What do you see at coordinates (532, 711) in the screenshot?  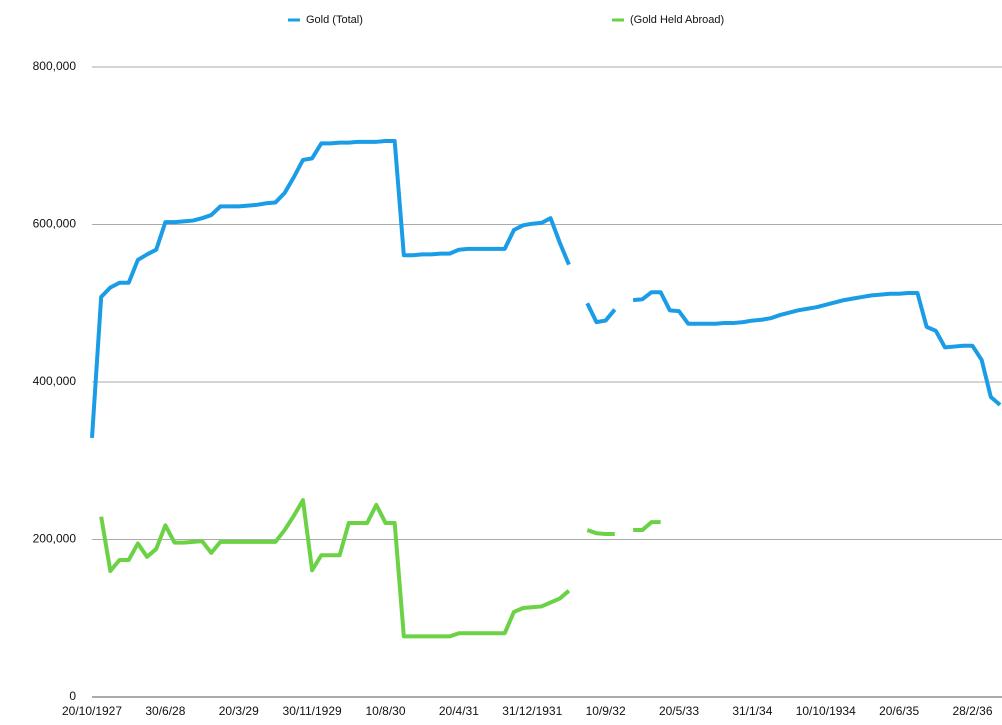 I see `x-tick-label: 31/12/1931` at bounding box center [532, 711].